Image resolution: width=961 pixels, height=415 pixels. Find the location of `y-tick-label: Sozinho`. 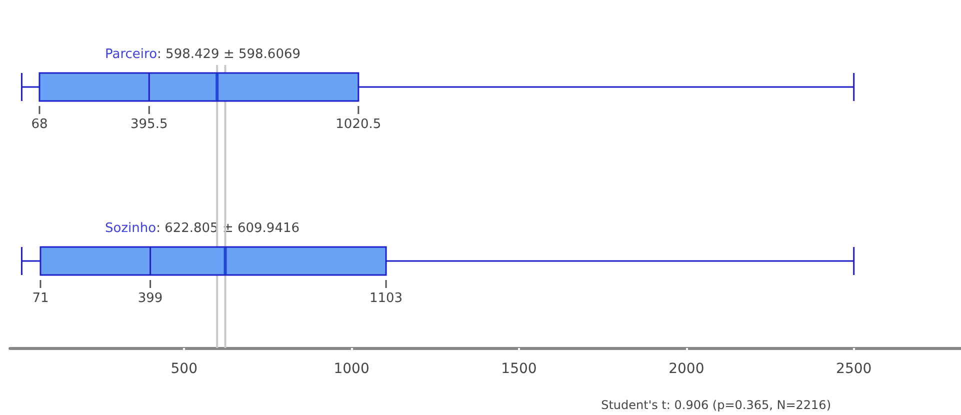

y-tick-label: Sozinho is located at coordinates (130, 228).